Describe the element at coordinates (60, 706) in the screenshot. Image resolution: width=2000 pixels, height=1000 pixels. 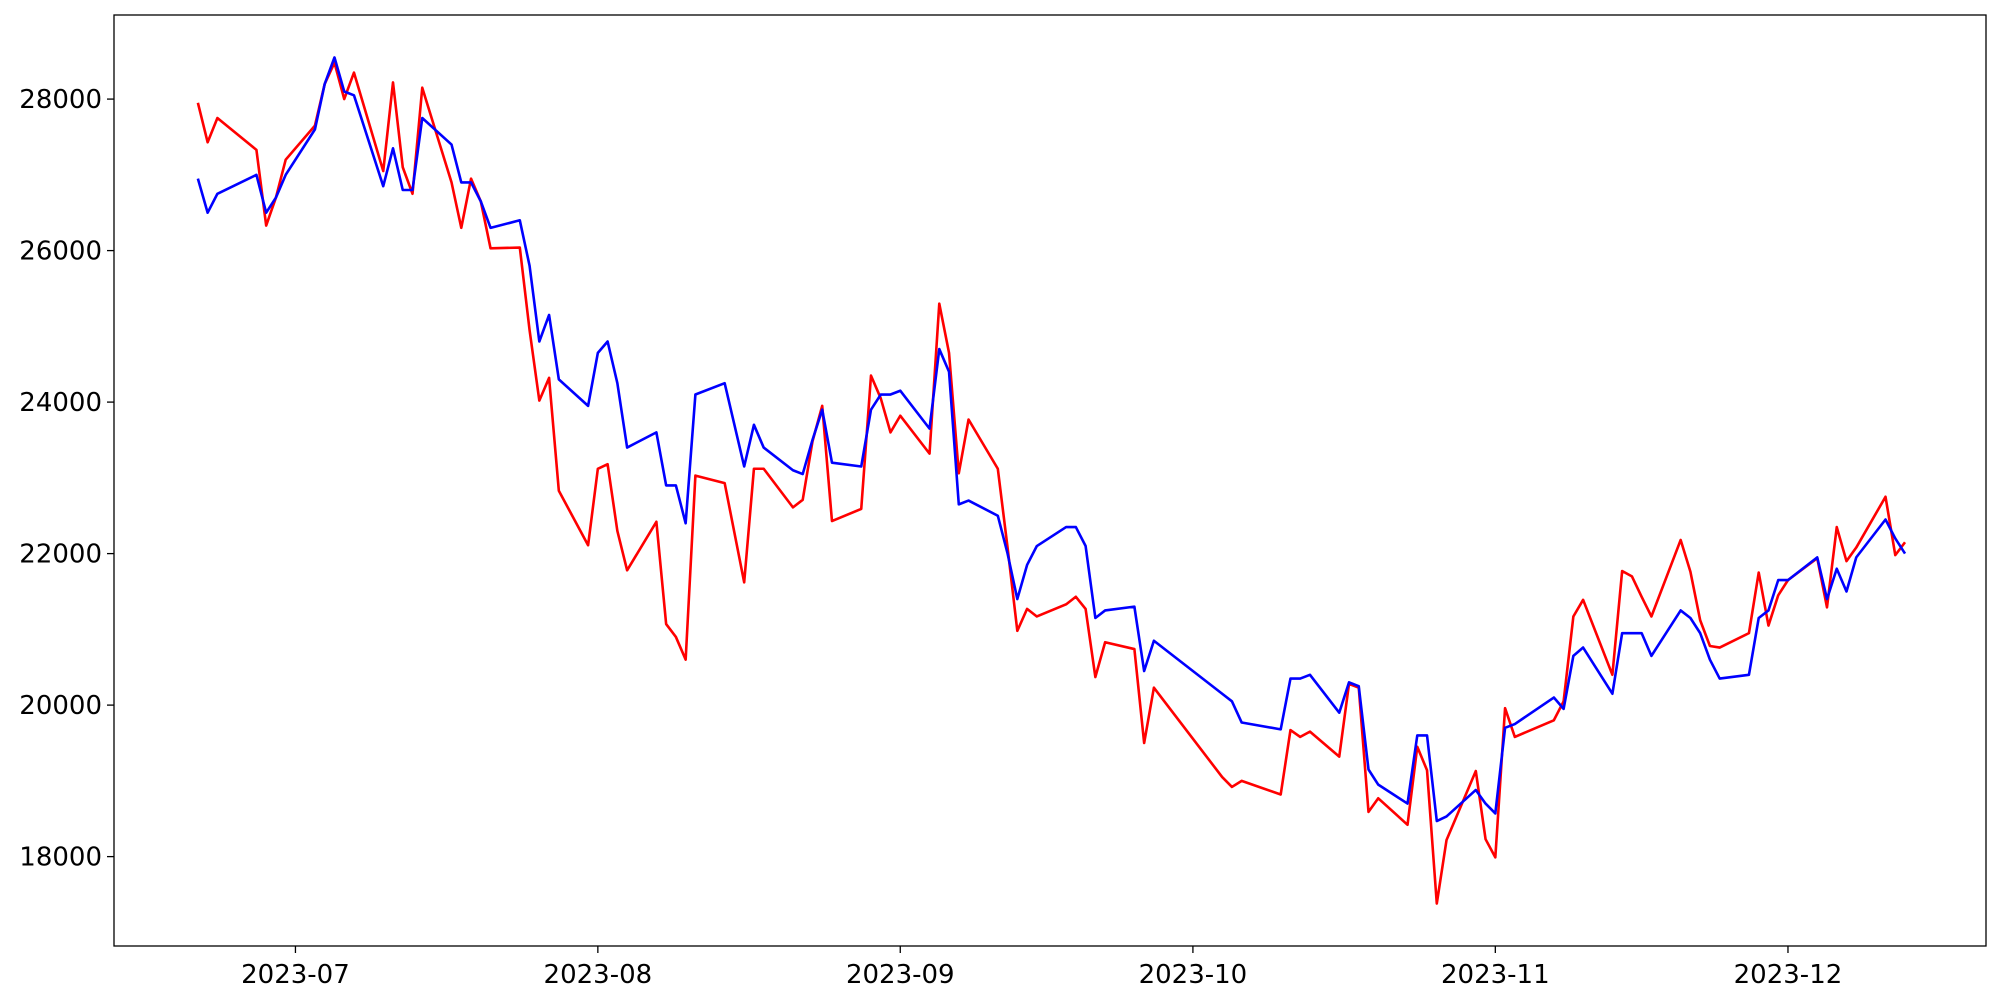
I see `y-tick-label: 20000` at that location.